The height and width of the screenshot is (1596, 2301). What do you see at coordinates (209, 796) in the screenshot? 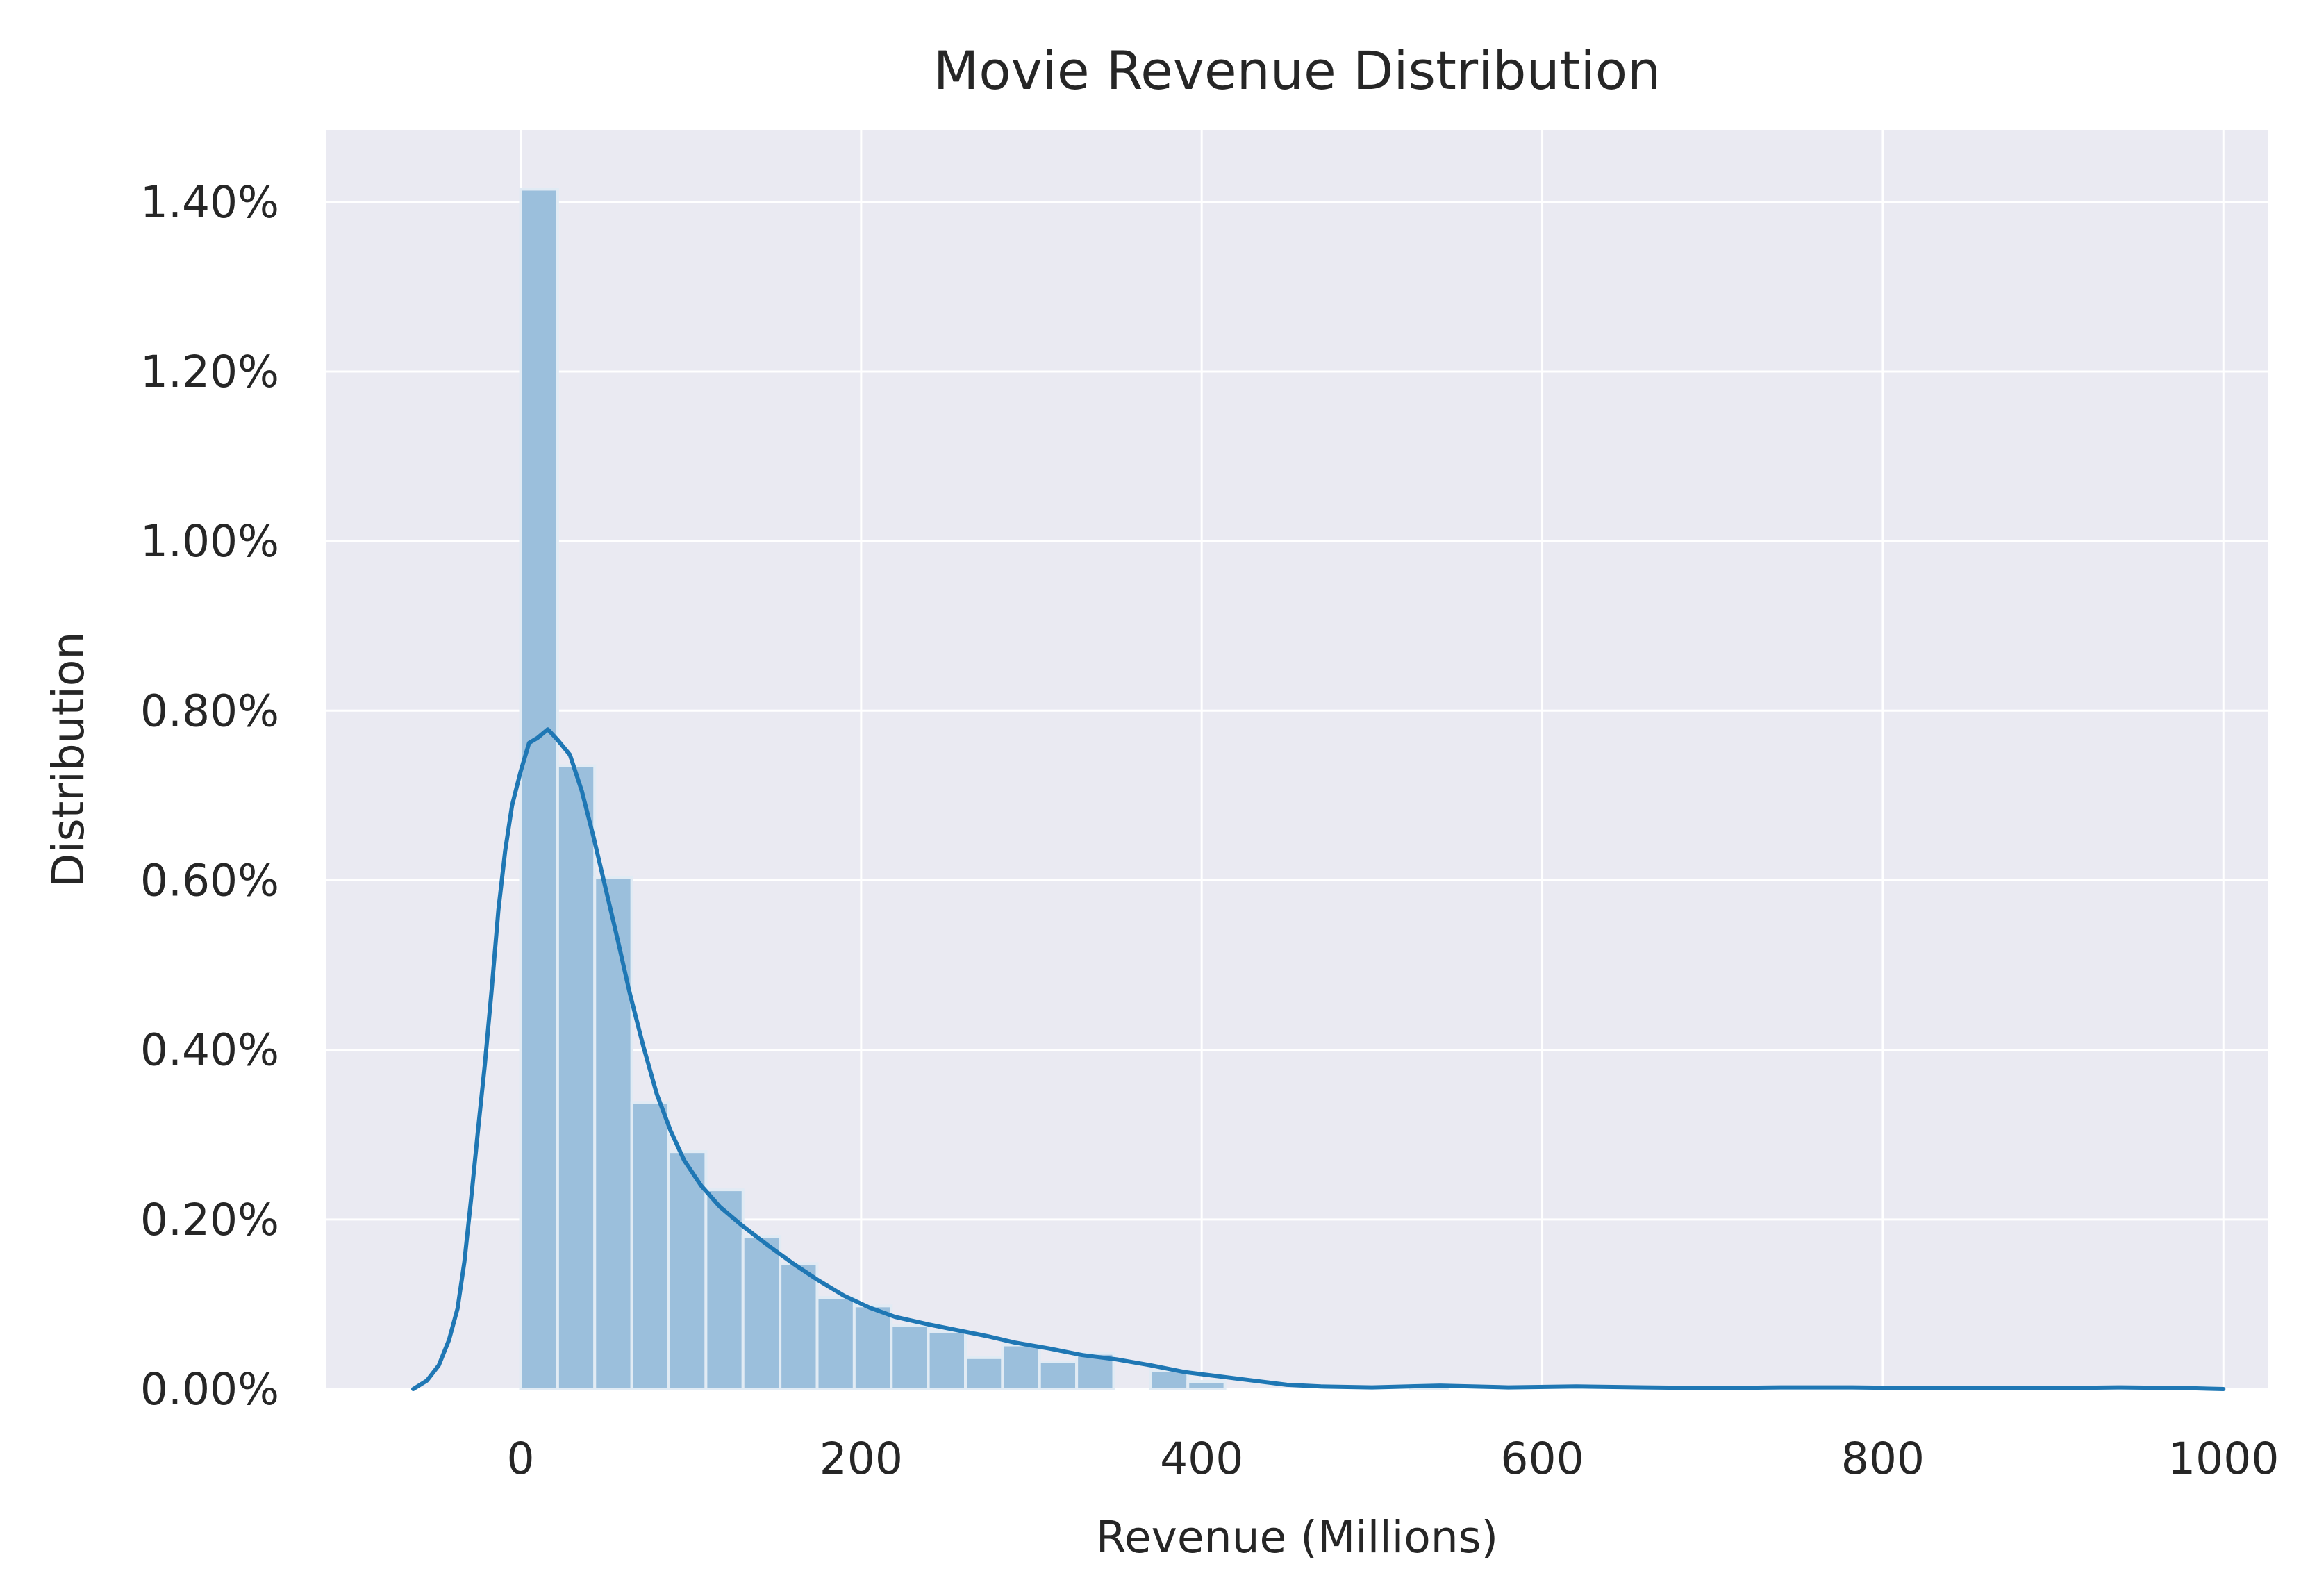
I see `y-axis-ticks: 0.00% 0.20% 0.40% 0.60% 0.80% 1.00% 1.20% 1.40%` at bounding box center [209, 796].